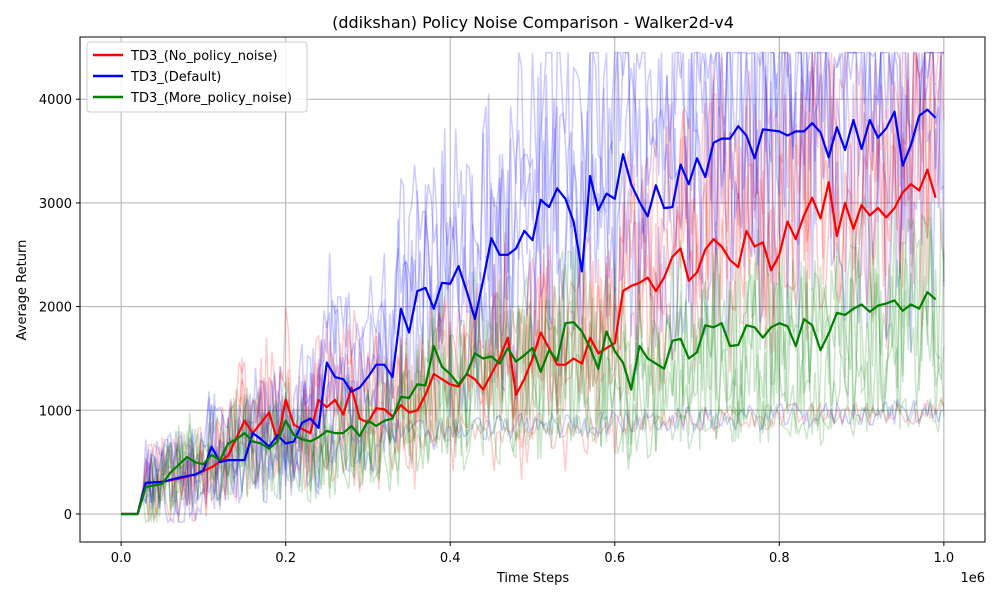 The width and height of the screenshot is (1000, 600). What do you see at coordinates (972, 578) in the screenshot?
I see `x-axis-offset-label: 1e6` at bounding box center [972, 578].